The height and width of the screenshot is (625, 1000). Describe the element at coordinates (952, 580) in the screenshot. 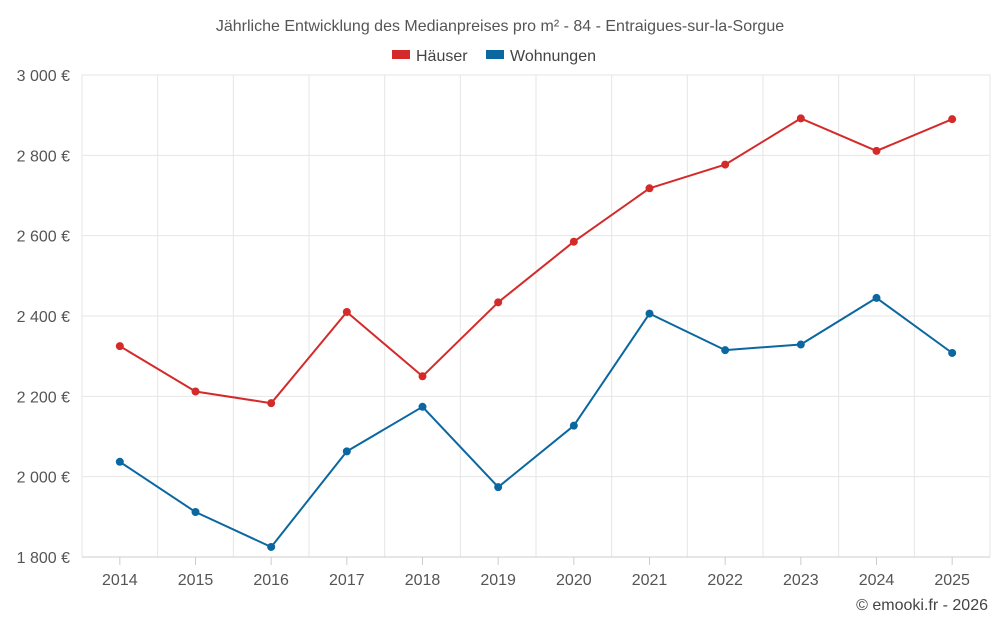

I see `x-tick-label: 2025` at that location.